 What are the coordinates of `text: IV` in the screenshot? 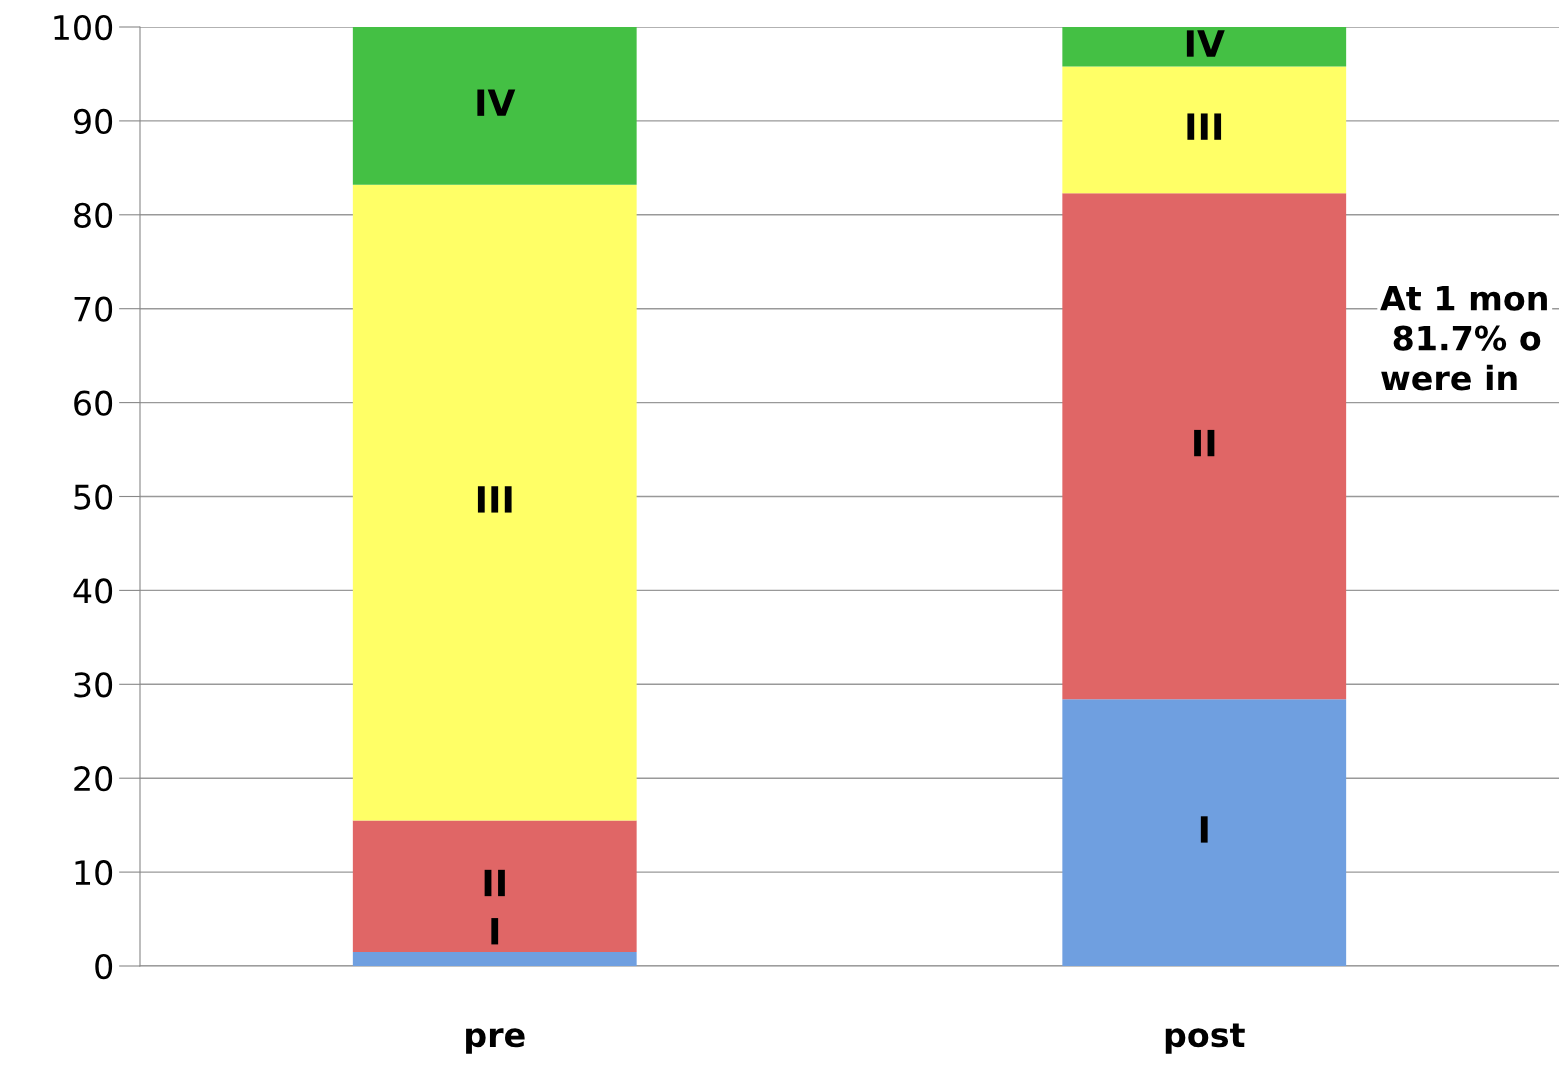 It's located at (496, 102).